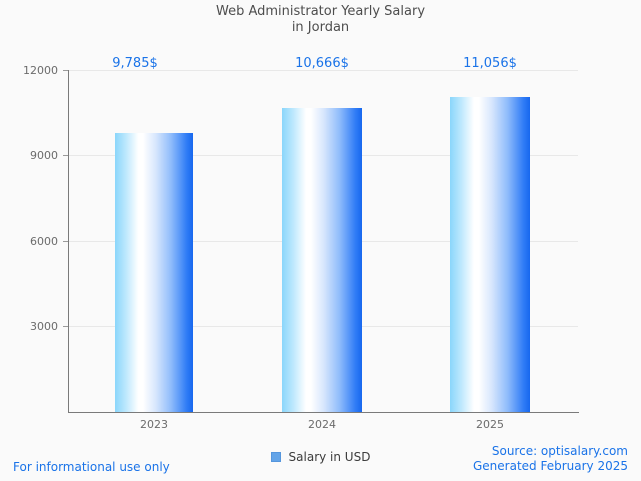 The height and width of the screenshot is (481, 641). Describe the element at coordinates (135, 63) in the screenshot. I see `value-label-2023: 9,785$` at that location.